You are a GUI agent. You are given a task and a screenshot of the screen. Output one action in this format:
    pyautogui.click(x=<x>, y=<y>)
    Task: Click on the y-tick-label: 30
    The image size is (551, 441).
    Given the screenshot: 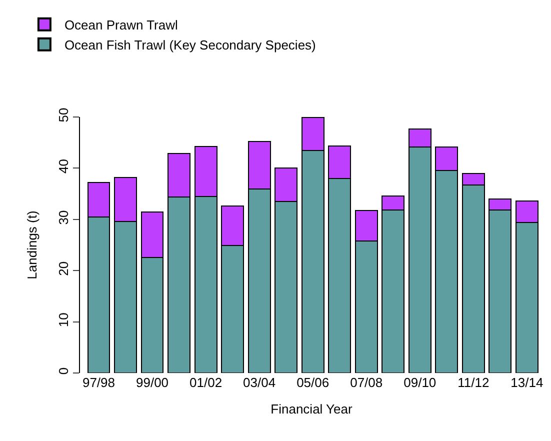 What is the action you would take?
    pyautogui.click(x=63, y=217)
    